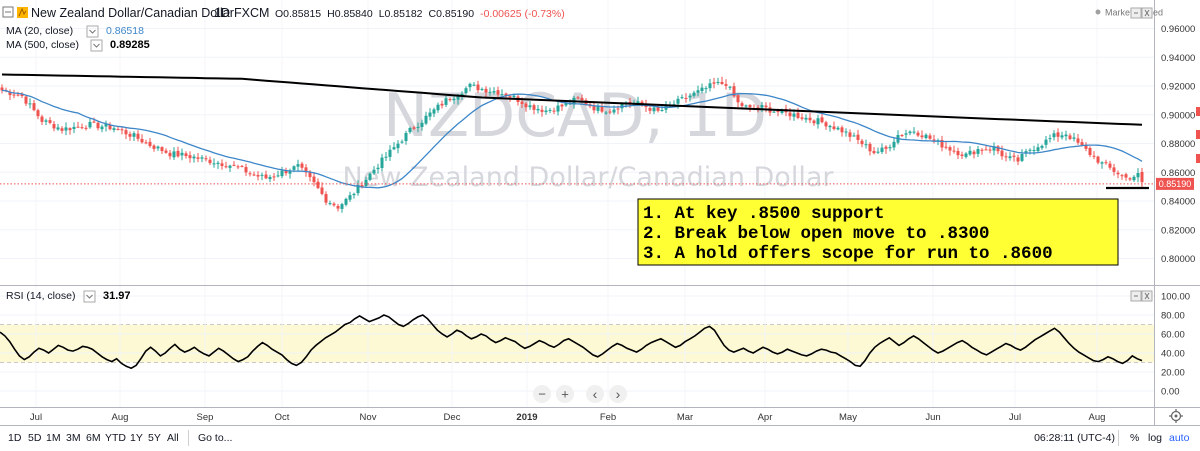  What do you see at coordinates (136, 438) in the screenshot?
I see `range-button-1y: 1Y` at bounding box center [136, 438].